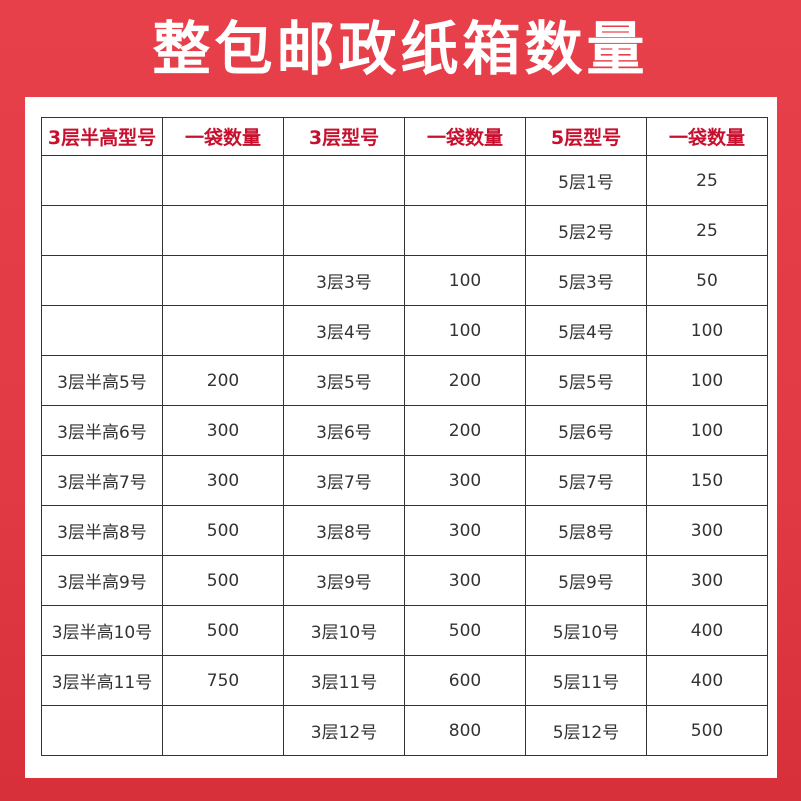 The width and height of the screenshot is (801, 801). I want to click on table-cell: 800, so click(465, 730).